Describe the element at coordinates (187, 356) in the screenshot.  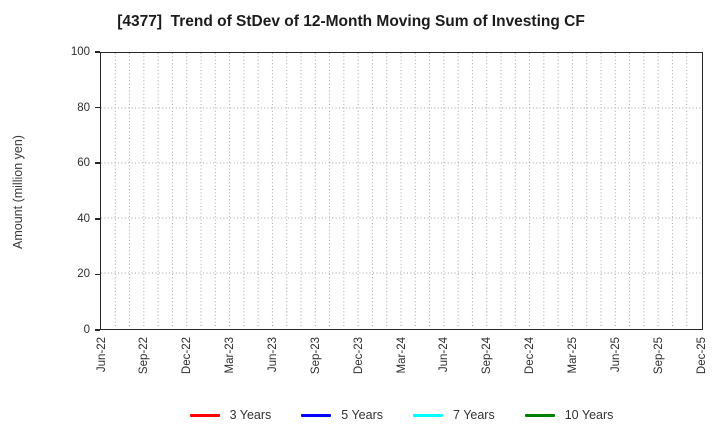
I see `x-tick-label: Dec-22` at that location.